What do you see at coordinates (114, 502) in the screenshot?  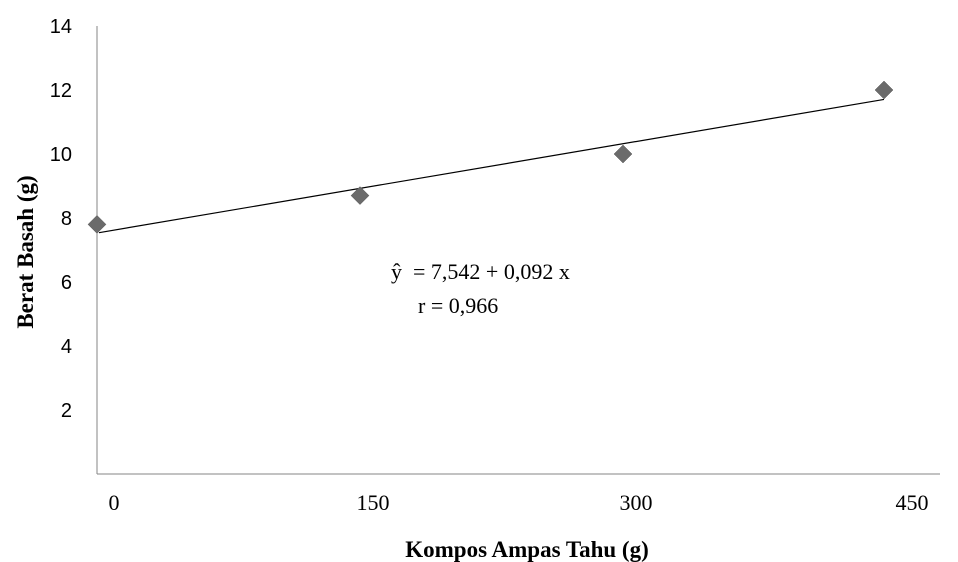 I see `x-tick-label: 0` at bounding box center [114, 502].